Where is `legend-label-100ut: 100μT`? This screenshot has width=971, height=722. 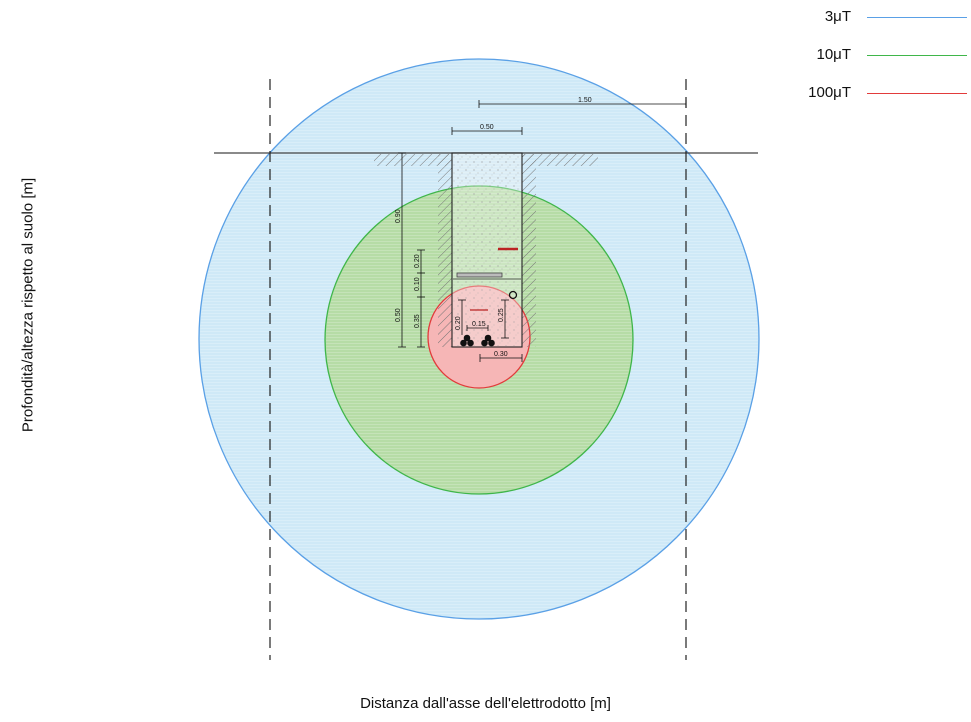
legend-label-100ut: 100μT is located at coordinates (829, 92).